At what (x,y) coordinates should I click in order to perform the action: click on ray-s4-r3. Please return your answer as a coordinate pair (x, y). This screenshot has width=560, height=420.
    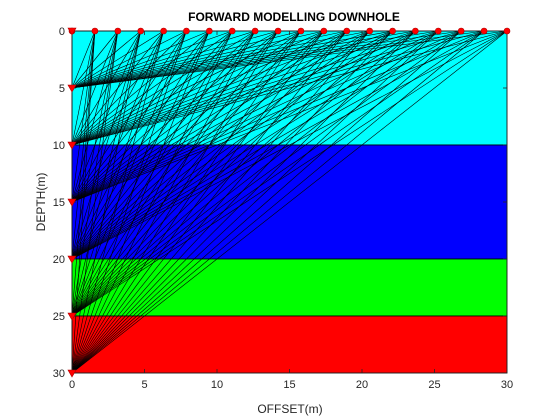
    Looking at the image, I should click on (106, 88).